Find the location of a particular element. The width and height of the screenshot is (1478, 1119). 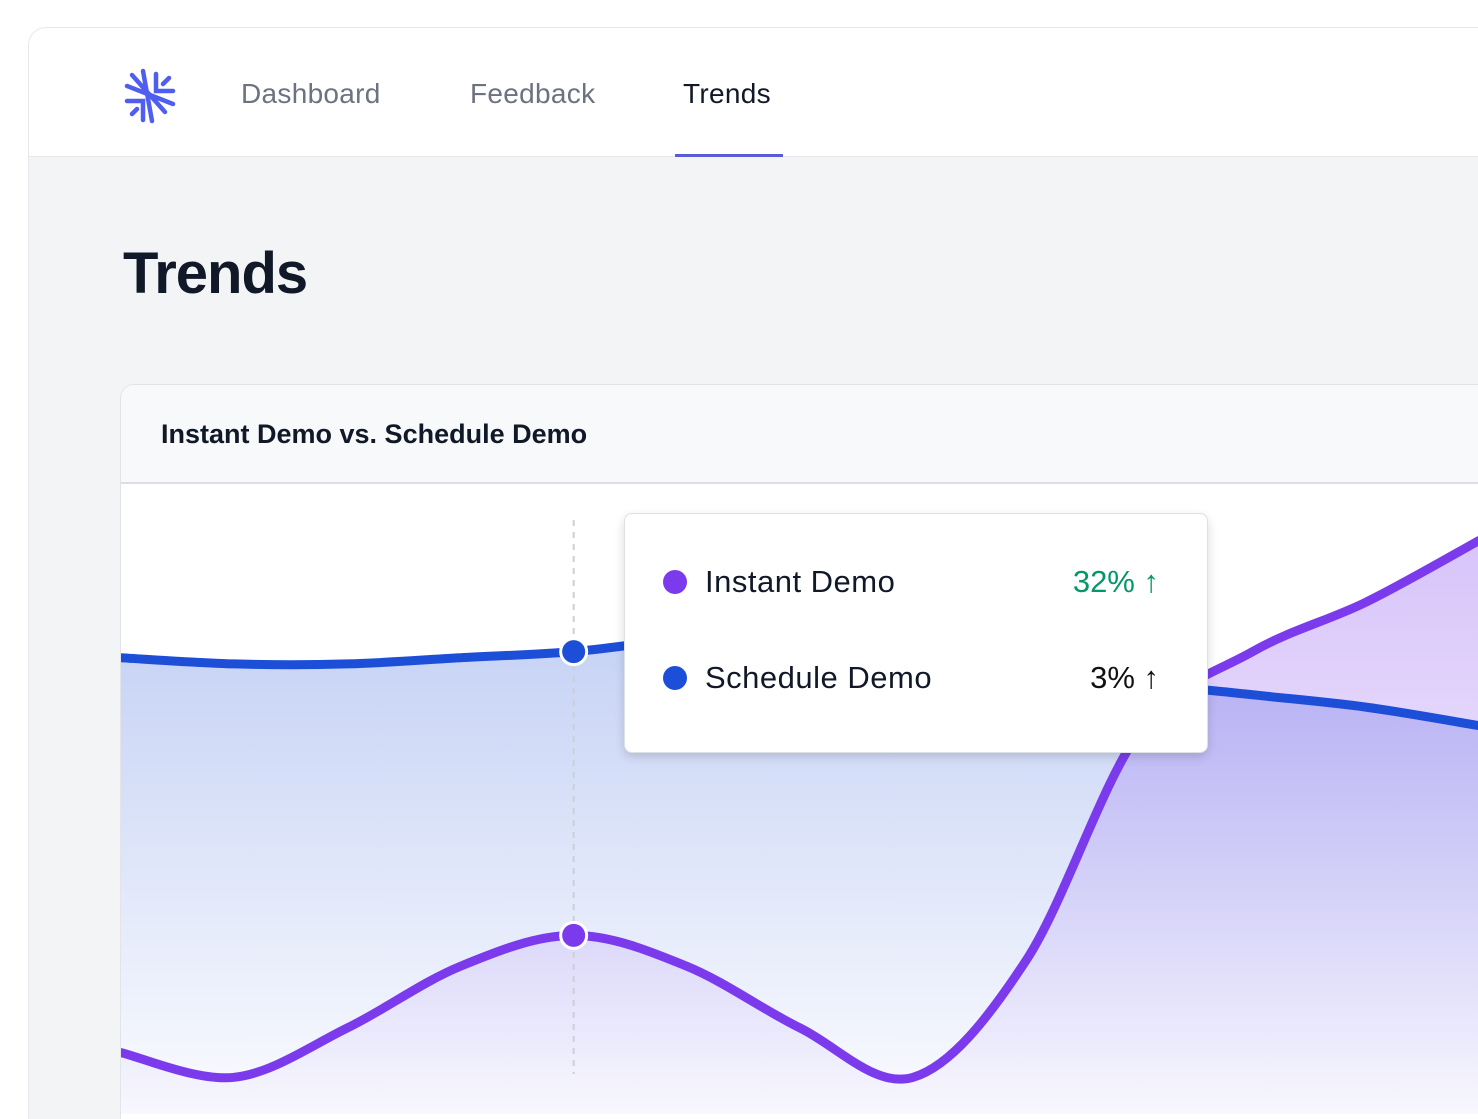

tooltip-value: 32% ↑ is located at coordinates (1115, 581).